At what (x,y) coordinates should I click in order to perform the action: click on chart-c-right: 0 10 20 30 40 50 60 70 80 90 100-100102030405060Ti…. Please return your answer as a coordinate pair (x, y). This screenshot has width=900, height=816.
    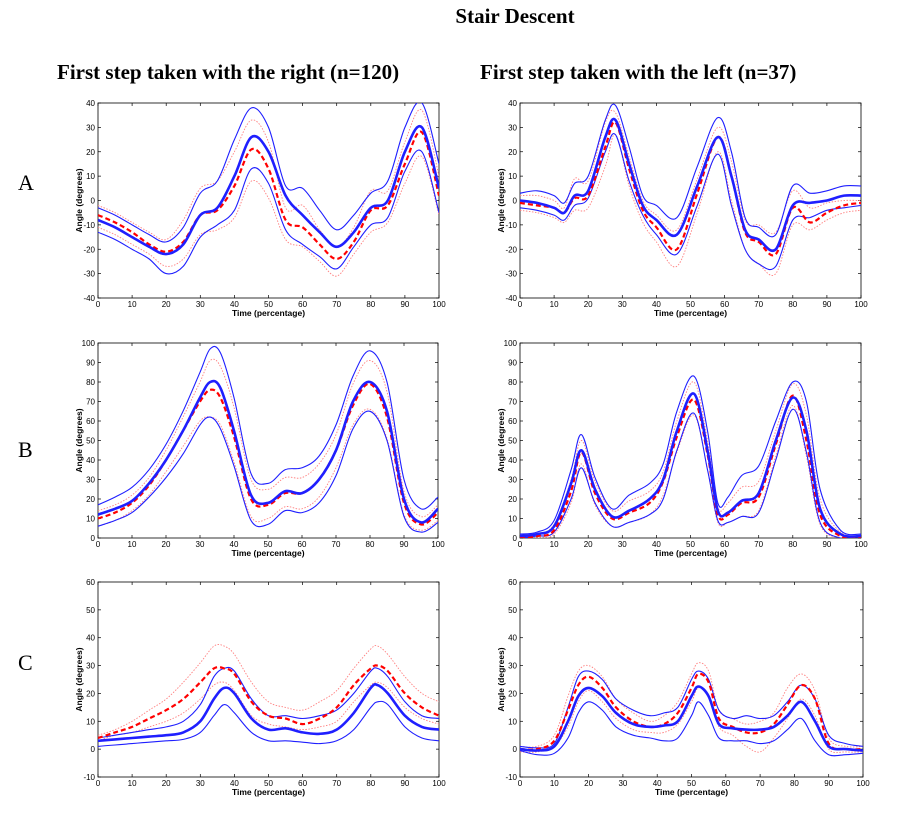
    Looking at the image, I should click on (260, 687).